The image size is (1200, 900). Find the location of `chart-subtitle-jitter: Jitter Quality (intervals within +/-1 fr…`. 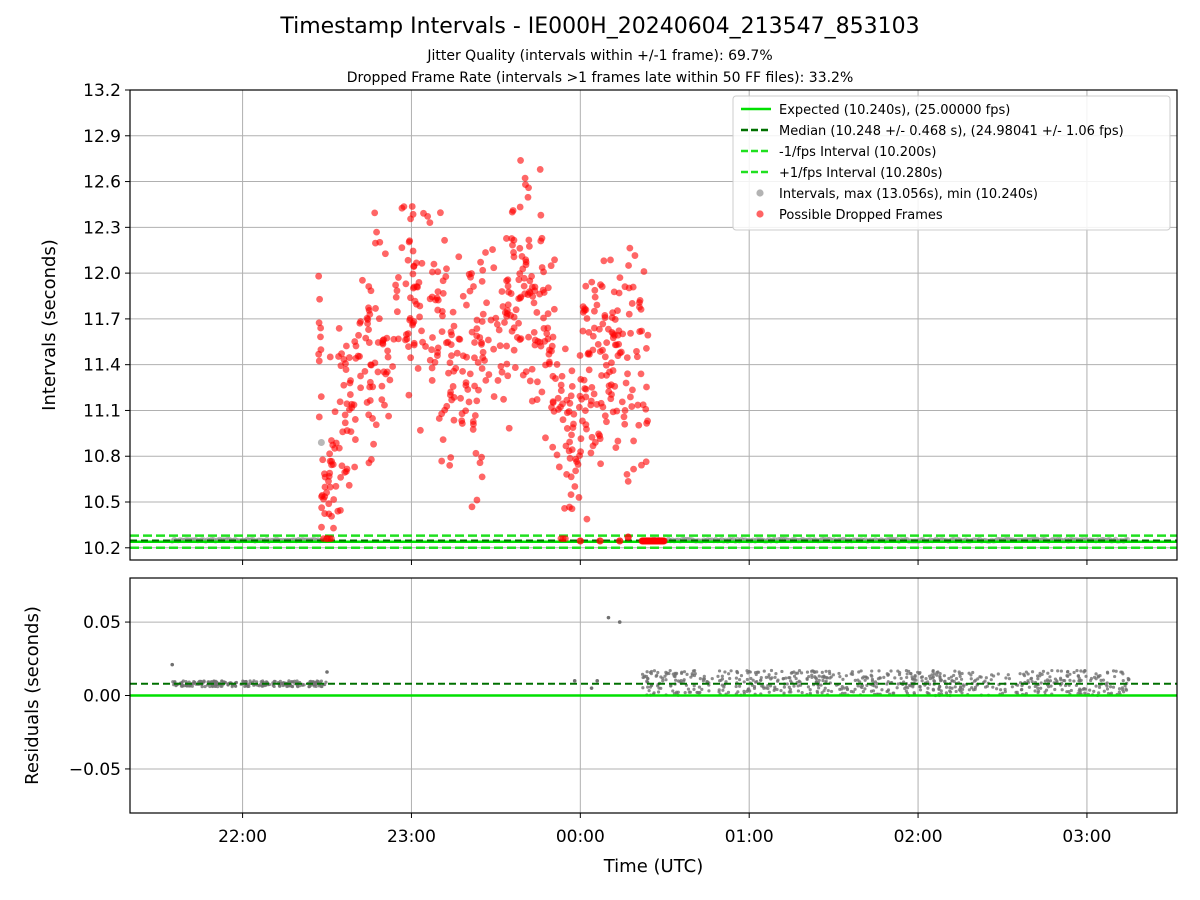

chart-subtitle-jitter: Jitter Quality (intervals within +/-1 fr… is located at coordinates (600, 56).